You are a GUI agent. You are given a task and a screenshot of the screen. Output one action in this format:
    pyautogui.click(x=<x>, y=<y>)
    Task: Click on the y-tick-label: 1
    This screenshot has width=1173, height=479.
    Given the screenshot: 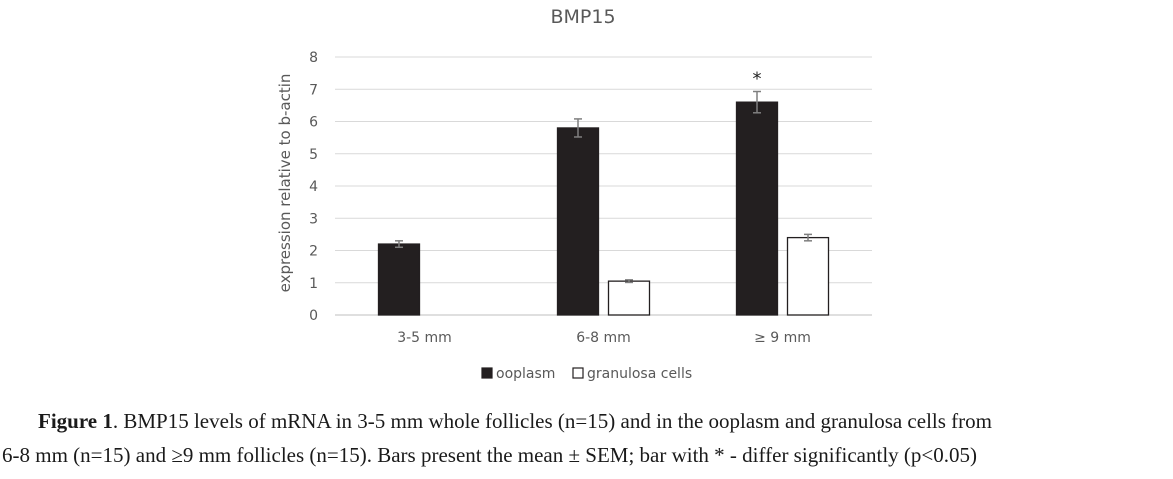 What is the action you would take?
    pyautogui.click(x=313, y=284)
    